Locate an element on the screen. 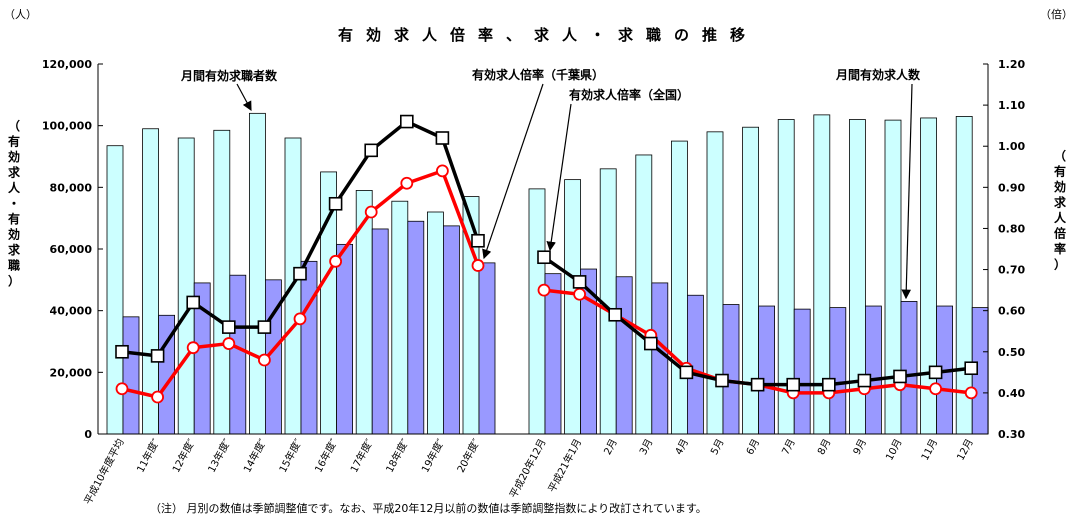 This screenshot has height=523, width=1078. x-tick-label: 15年度″ is located at coordinates (290, 455).